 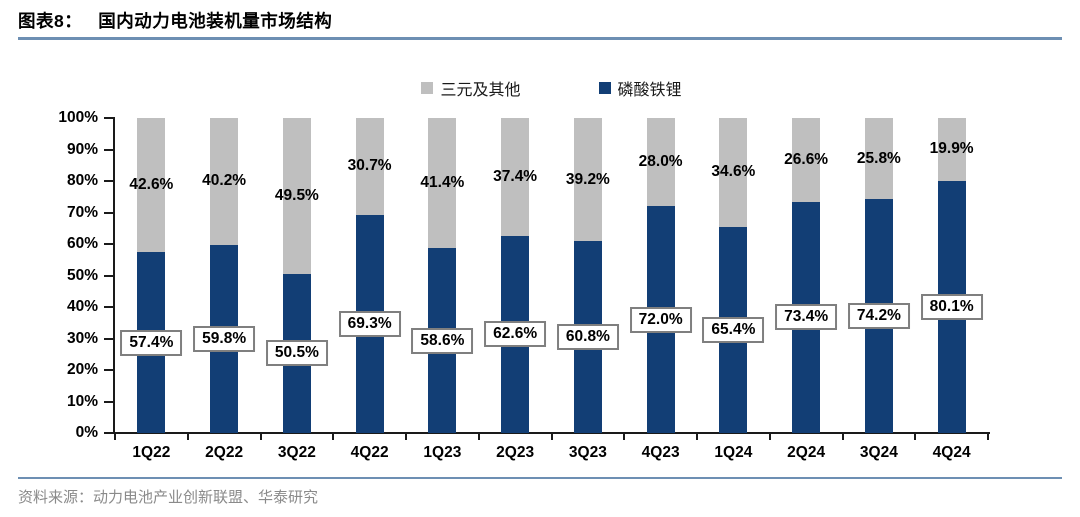 I want to click on footer-divider, so click(x=540, y=478).